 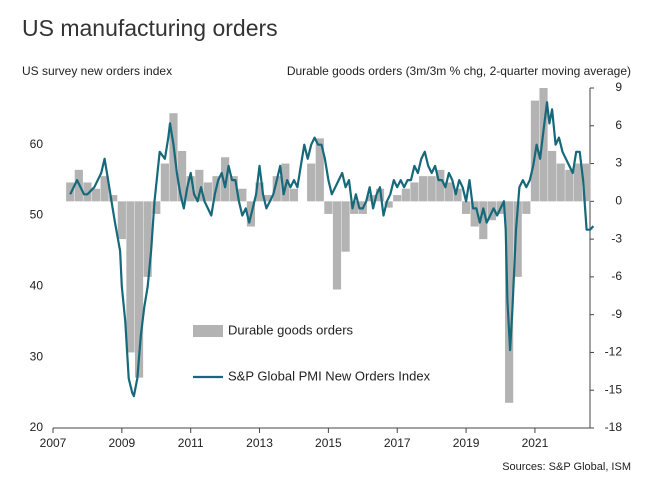 What do you see at coordinates (618, 201) in the screenshot?
I see `y2-tick-label: 0` at bounding box center [618, 201].